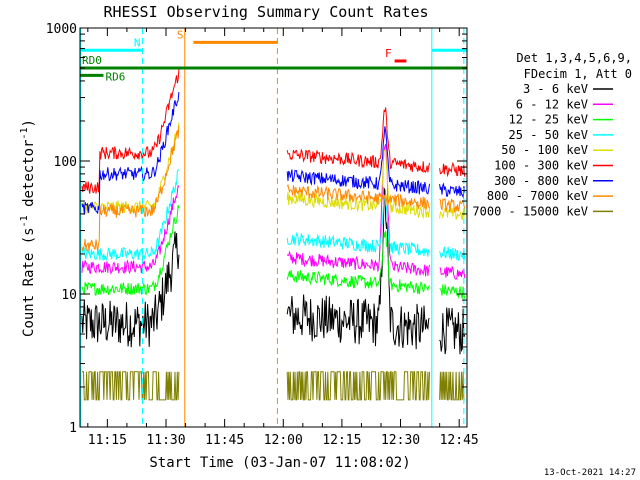 The width and height of the screenshot is (640, 480). What do you see at coordinates (541, 181) in the screenshot?
I see `legend-label-7: 300 - 800 keV` at bounding box center [541, 181].